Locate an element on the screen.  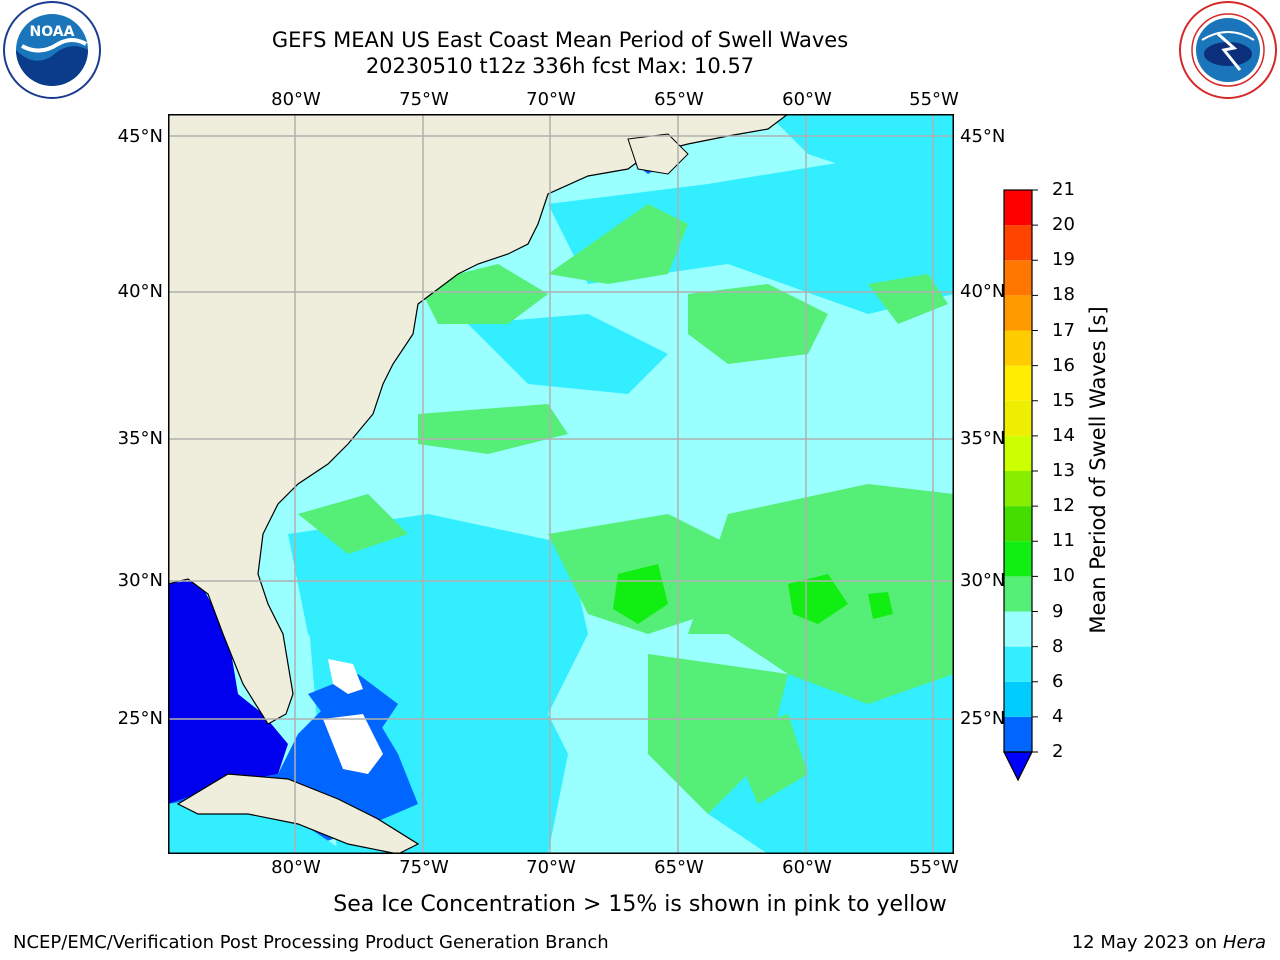
colorbar-tick-label: 6 is located at coordinates (1058, 681).